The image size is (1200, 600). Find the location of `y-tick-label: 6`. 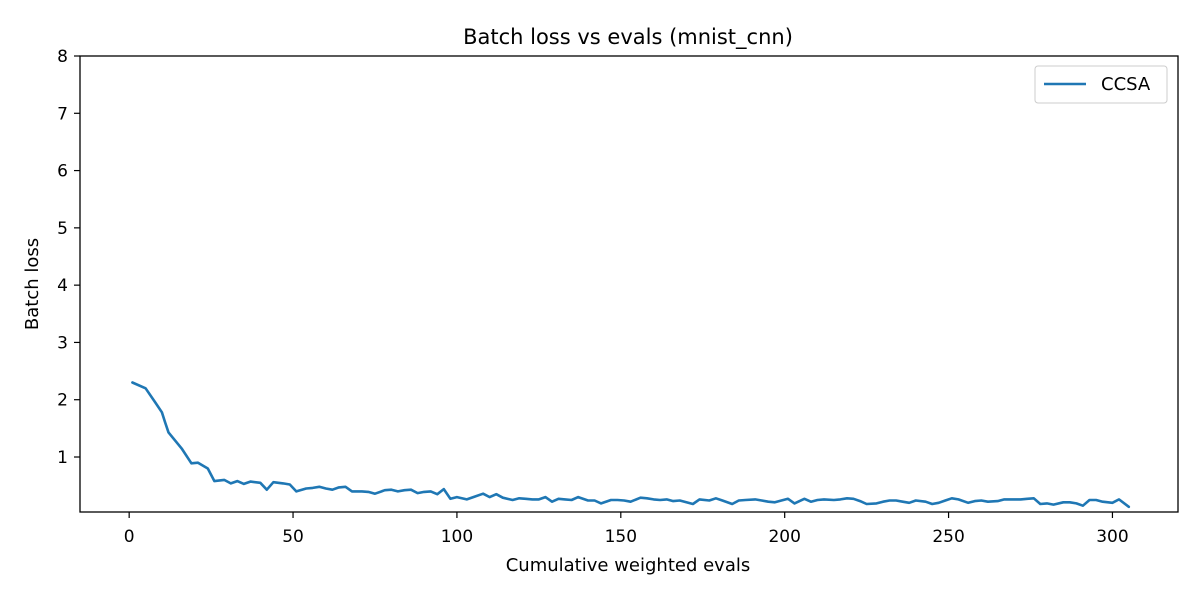

y-tick-label: 6 is located at coordinates (62, 172).